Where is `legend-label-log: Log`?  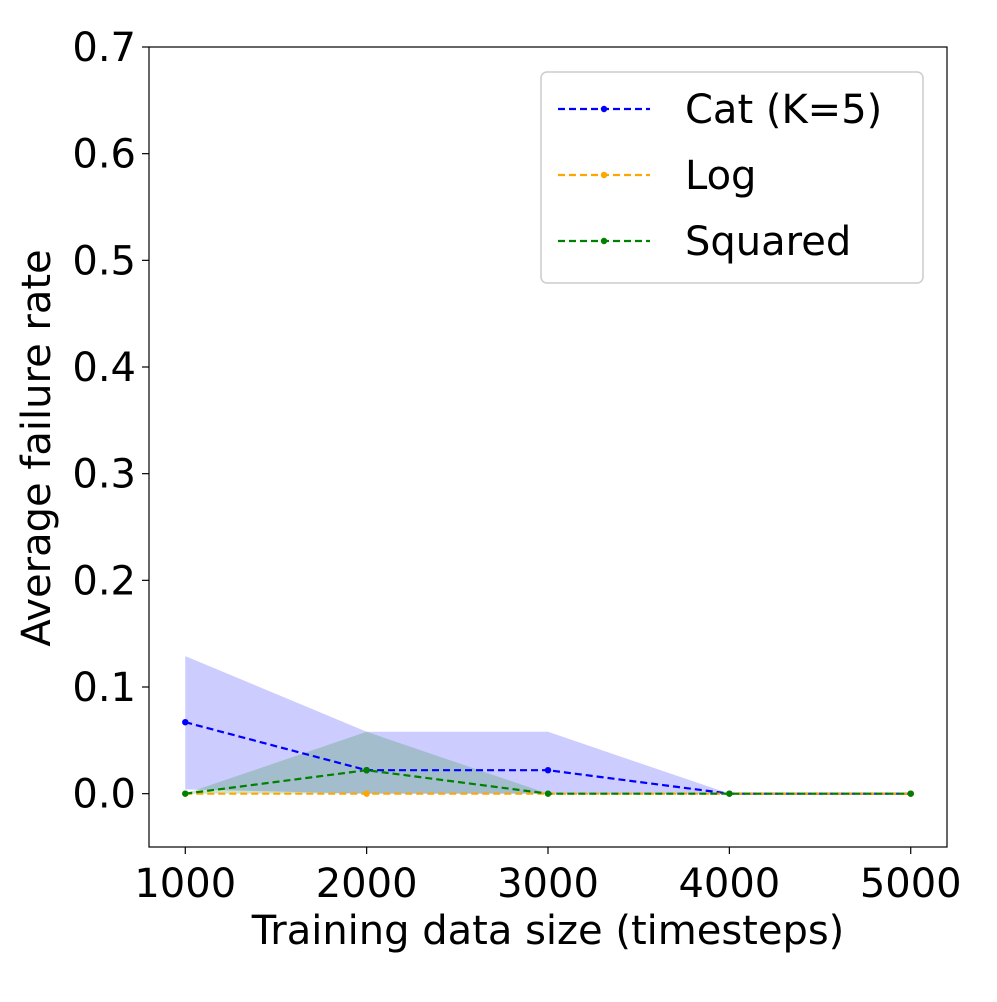
legend-label-log: Log is located at coordinates (720, 176).